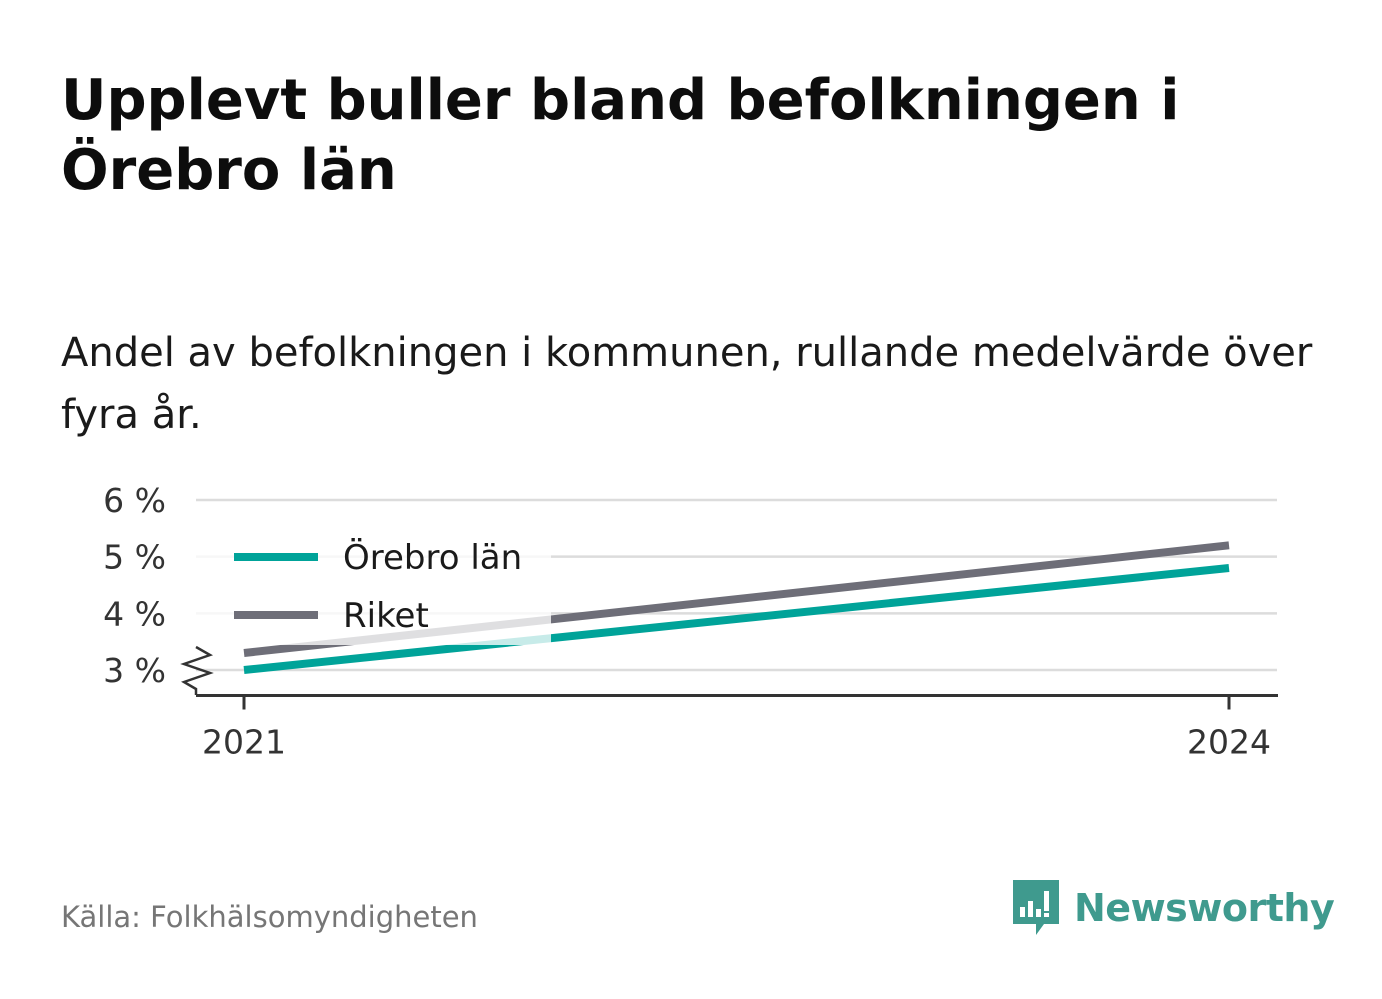  I want to click on x-tick-label: 2024, so click(1229, 742).